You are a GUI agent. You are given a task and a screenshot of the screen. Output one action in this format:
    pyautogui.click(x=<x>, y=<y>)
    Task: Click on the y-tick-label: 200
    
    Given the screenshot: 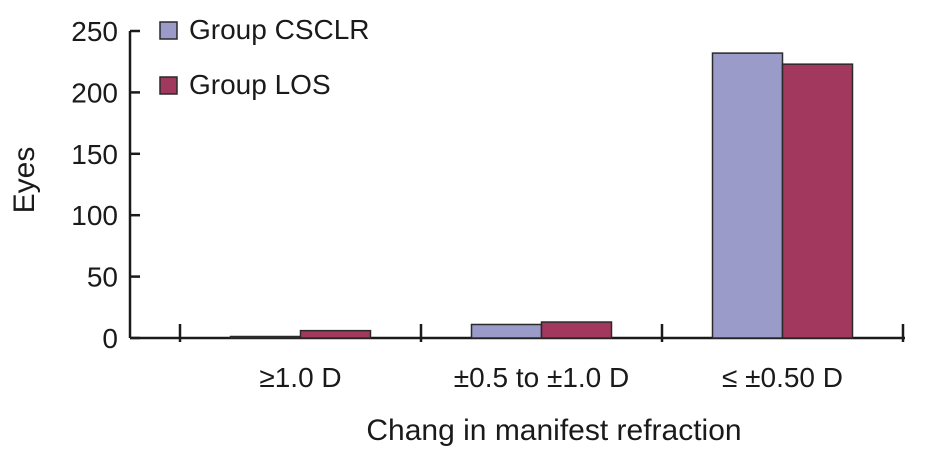 What is the action you would take?
    pyautogui.click(x=94, y=92)
    